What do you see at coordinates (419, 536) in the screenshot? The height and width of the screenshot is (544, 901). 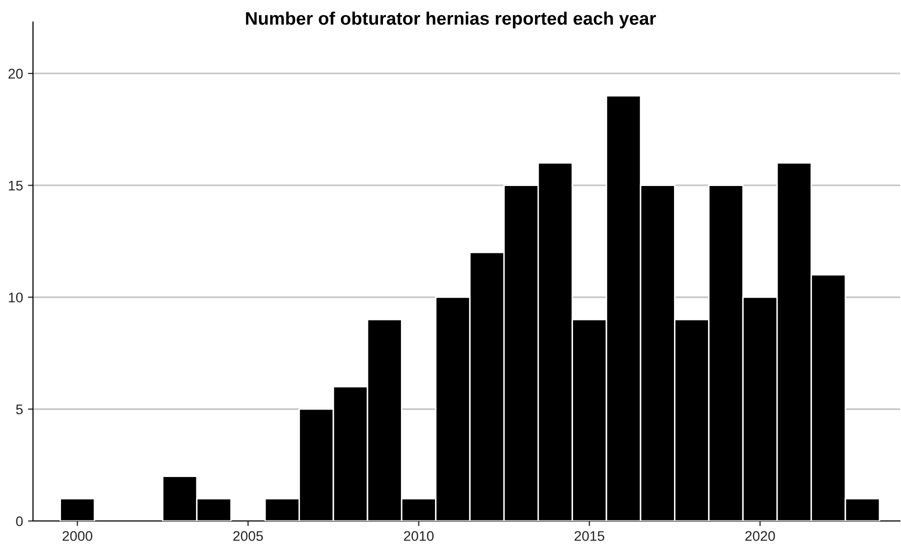 I see `x-tick-label: 2010` at bounding box center [419, 536].